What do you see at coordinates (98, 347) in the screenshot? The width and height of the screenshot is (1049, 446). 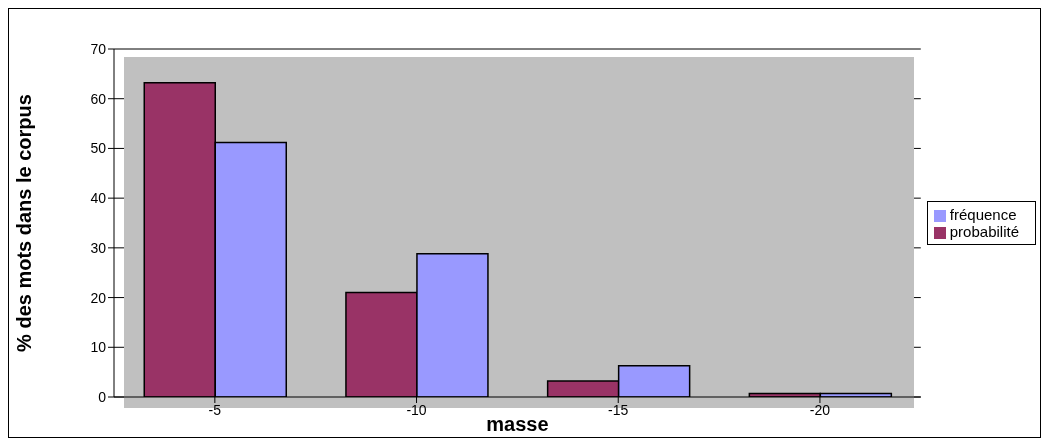 I see `y-tick-label: 10` at bounding box center [98, 347].